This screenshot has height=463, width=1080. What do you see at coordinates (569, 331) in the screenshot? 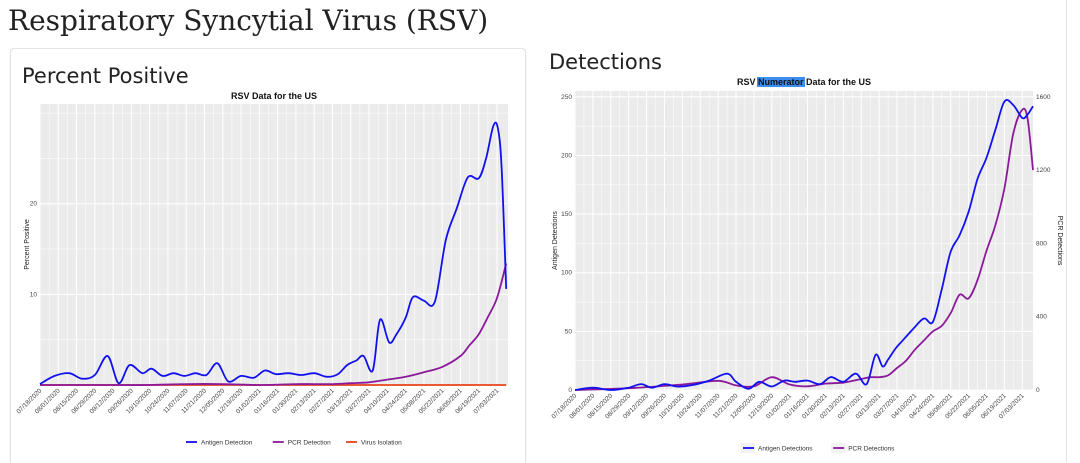
I see `y-tick-label: 50` at bounding box center [569, 331].